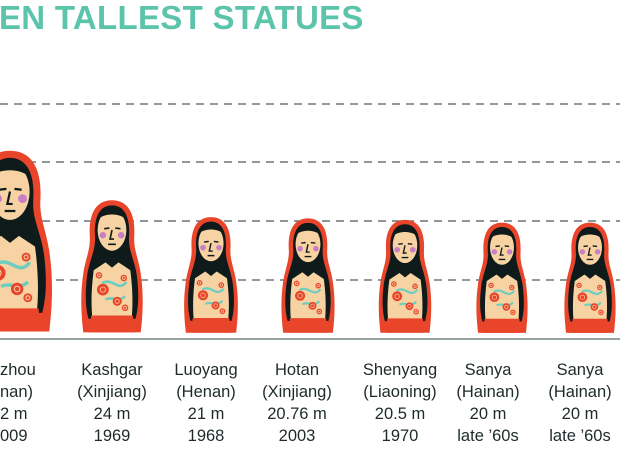 The width and height of the screenshot is (620, 450). What do you see at coordinates (297, 436) in the screenshot?
I see `statue-year: 2003` at bounding box center [297, 436].